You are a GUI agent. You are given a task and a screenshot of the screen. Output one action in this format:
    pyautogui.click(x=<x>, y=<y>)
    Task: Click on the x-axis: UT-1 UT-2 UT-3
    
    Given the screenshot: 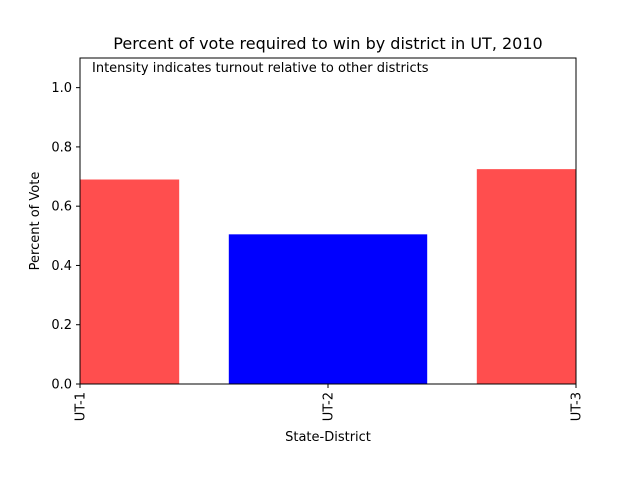 What is the action you would take?
    pyautogui.click(x=329, y=402)
    